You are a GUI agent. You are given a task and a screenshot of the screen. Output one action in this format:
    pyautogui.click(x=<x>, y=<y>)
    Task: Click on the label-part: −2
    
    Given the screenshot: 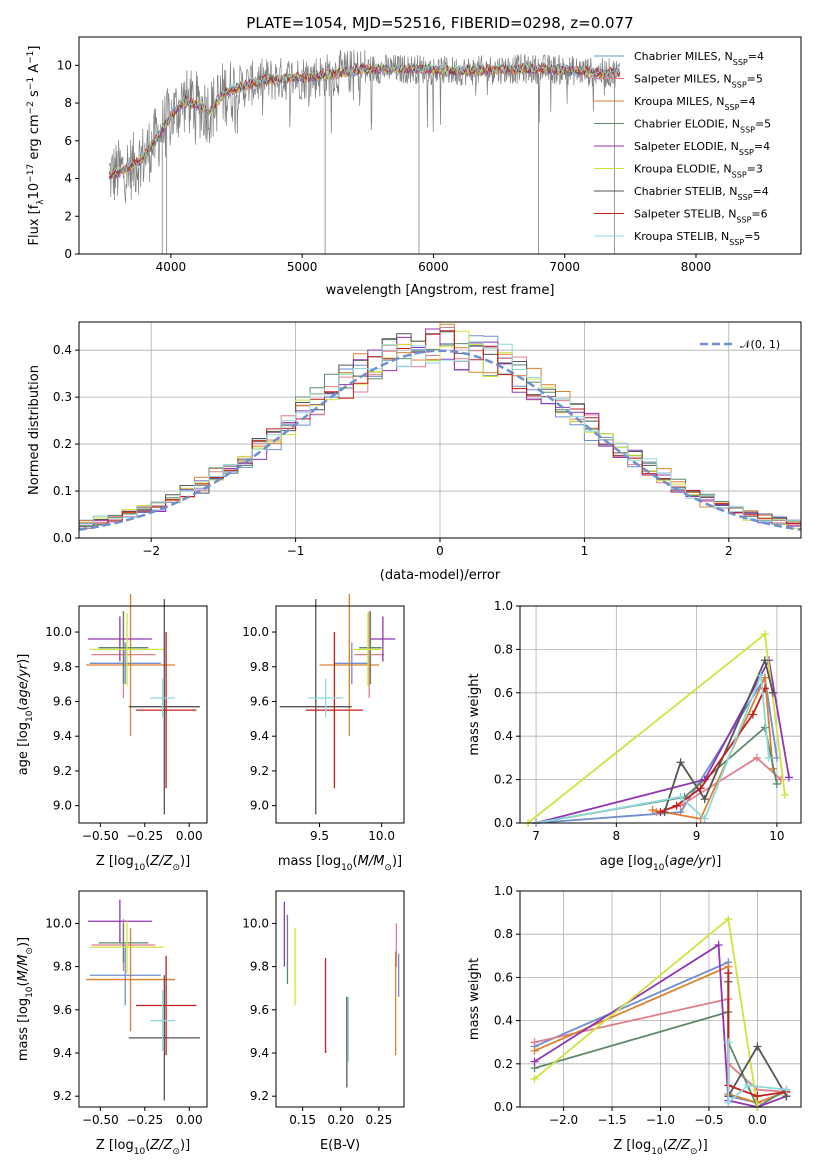 What is the action you would take?
    pyautogui.click(x=31, y=107)
    